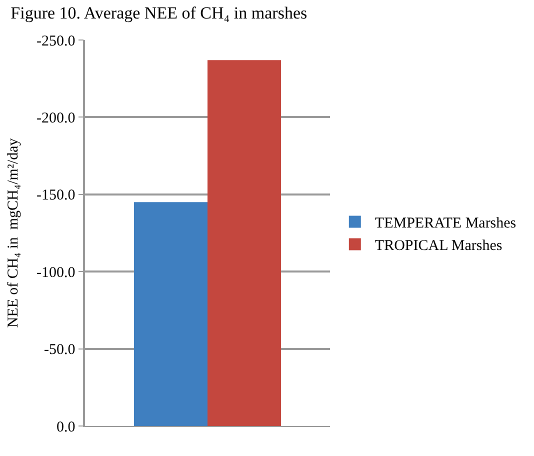 The width and height of the screenshot is (534, 456). Describe the element at coordinates (13, 233) in the screenshot. I see `y-axis-title: NEE of CH₄ in mgCH₄/m²/day` at that location.